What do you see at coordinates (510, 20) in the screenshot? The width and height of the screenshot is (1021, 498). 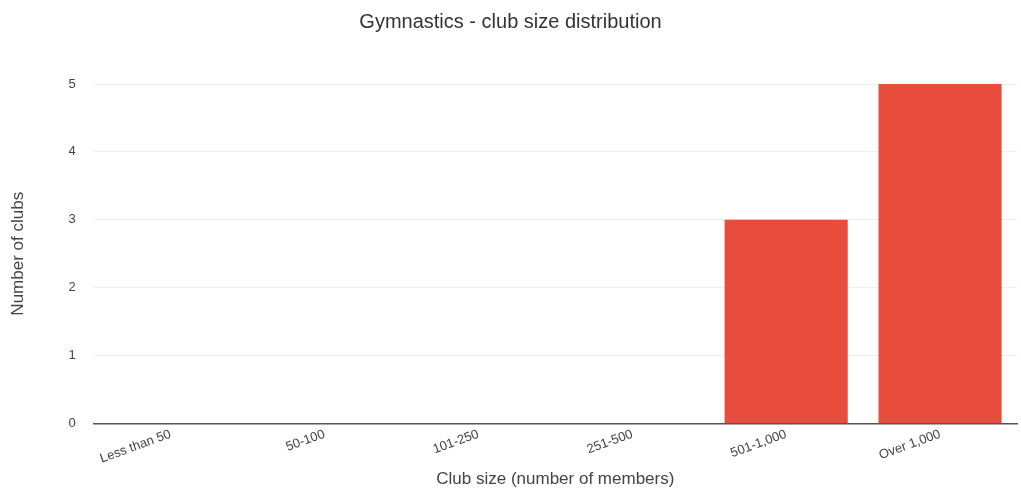 I see `chart-title: Gymnastics - club size distribution` at bounding box center [510, 20].